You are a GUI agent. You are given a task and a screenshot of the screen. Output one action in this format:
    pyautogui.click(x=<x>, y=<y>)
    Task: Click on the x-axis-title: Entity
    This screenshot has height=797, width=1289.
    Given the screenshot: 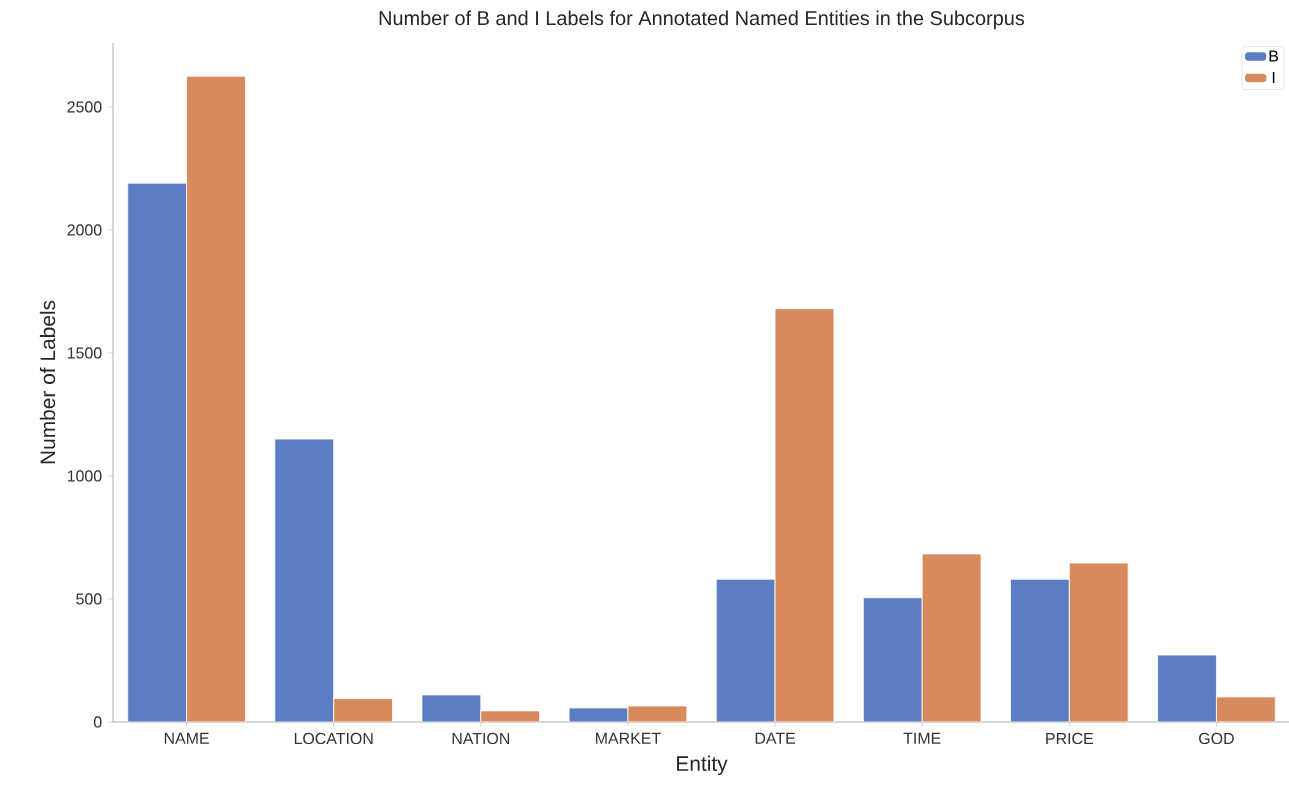 What is the action you would take?
    pyautogui.click(x=702, y=765)
    